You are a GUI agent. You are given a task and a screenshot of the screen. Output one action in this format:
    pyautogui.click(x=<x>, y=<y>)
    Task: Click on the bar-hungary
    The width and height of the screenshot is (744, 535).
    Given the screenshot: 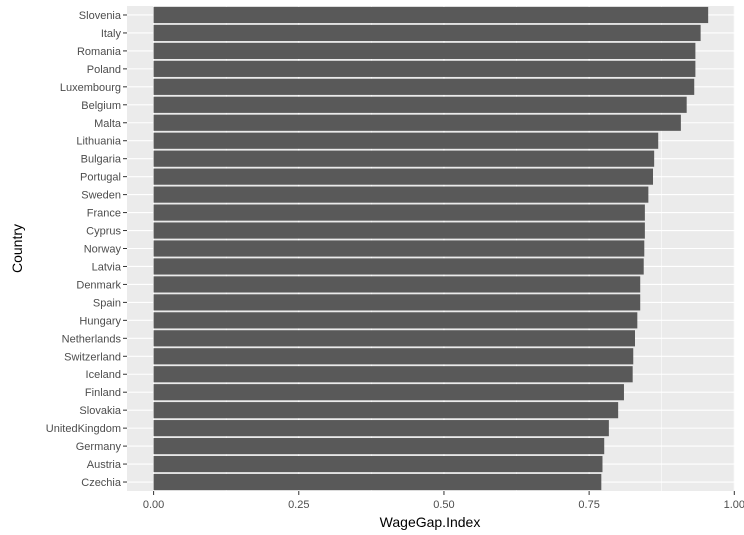 What is the action you would take?
    pyautogui.click(x=395, y=320)
    